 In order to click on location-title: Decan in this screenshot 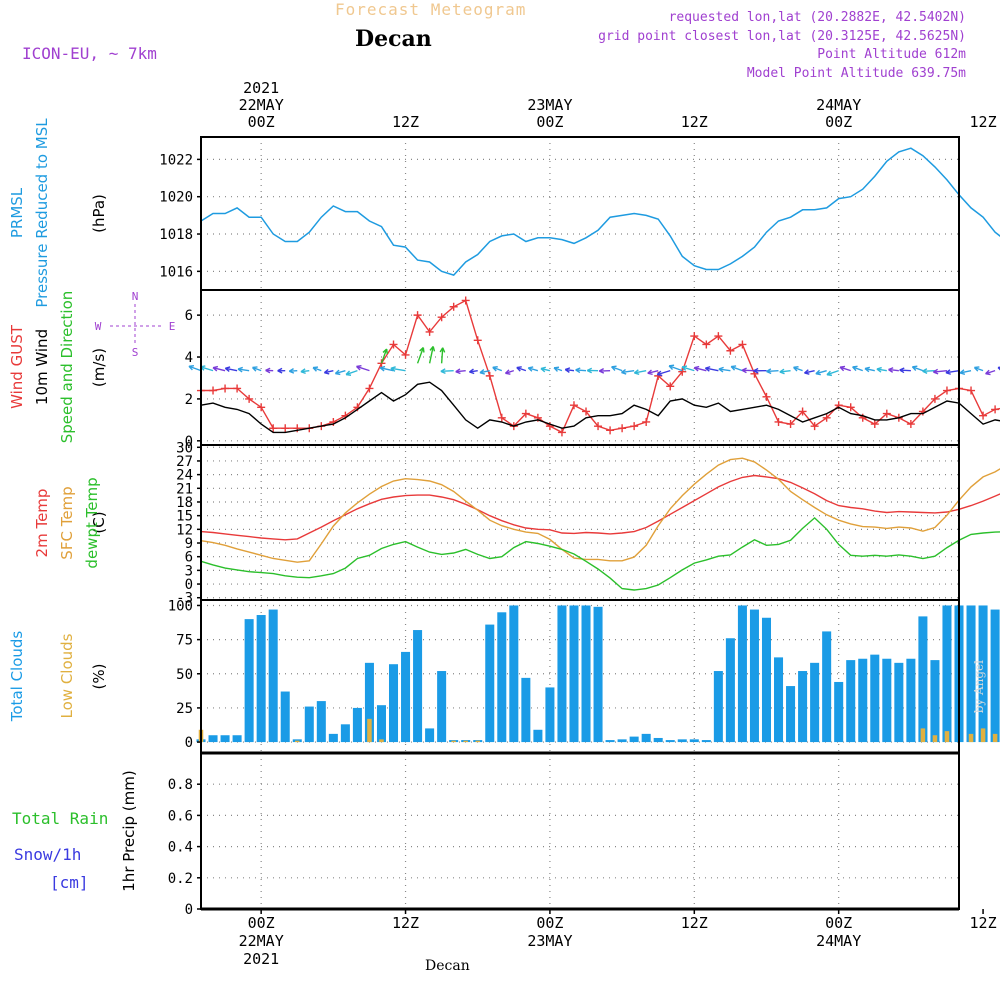, I will do `click(393, 39)`.